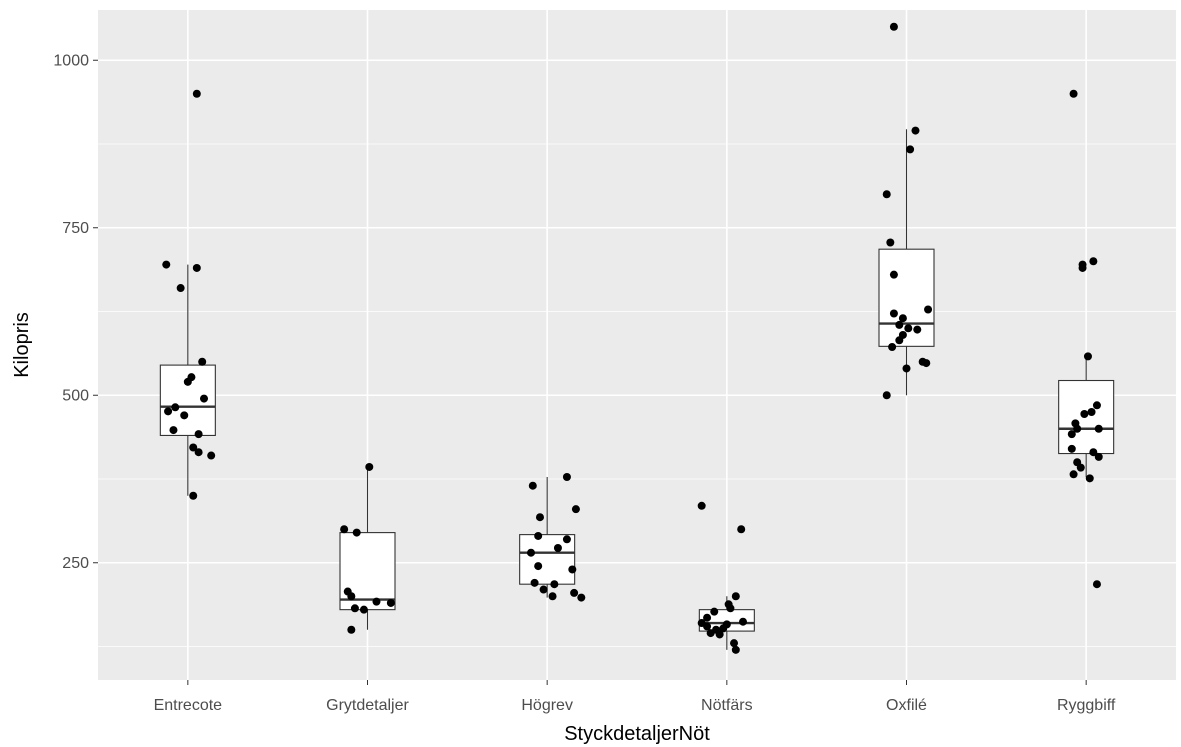 This screenshot has width=1181, height=747. Describe the element at coordinates (637, 734) in the screenshot. I see `x-axis-title: StyckdetaljerNöt` at that location.